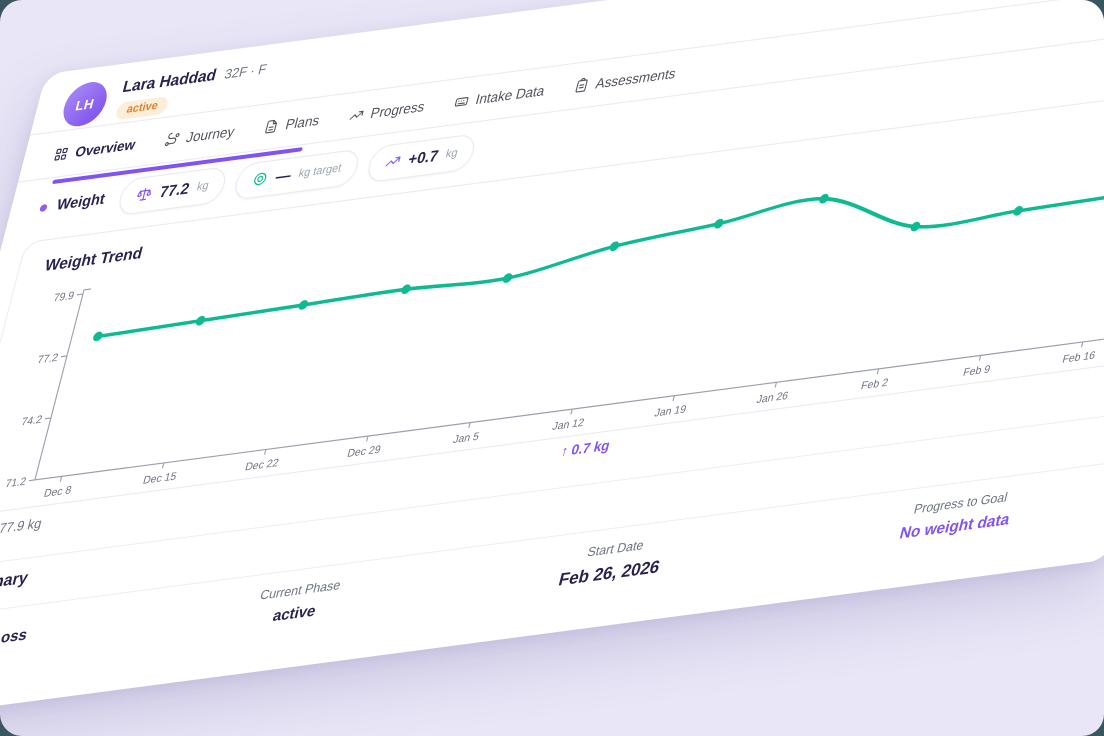 This screenshot has width=1104, height=736. I want to click on svg-text: Dec 29, so click(364, 452).